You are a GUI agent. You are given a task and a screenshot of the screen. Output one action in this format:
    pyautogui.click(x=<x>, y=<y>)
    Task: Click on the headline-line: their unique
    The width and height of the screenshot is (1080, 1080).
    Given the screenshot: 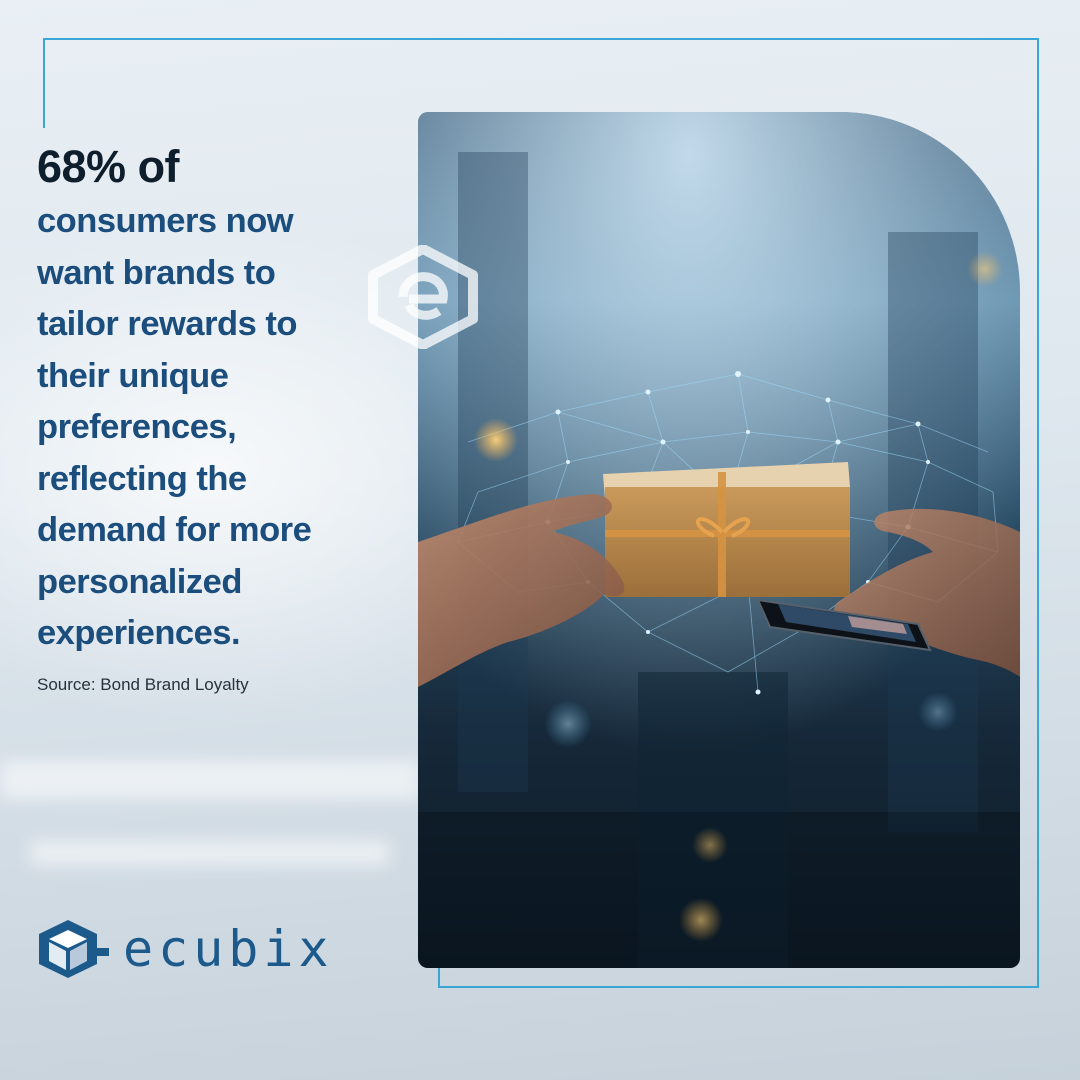 What is the action you would take?
    pyautogui.click(x=133, y=375)
    